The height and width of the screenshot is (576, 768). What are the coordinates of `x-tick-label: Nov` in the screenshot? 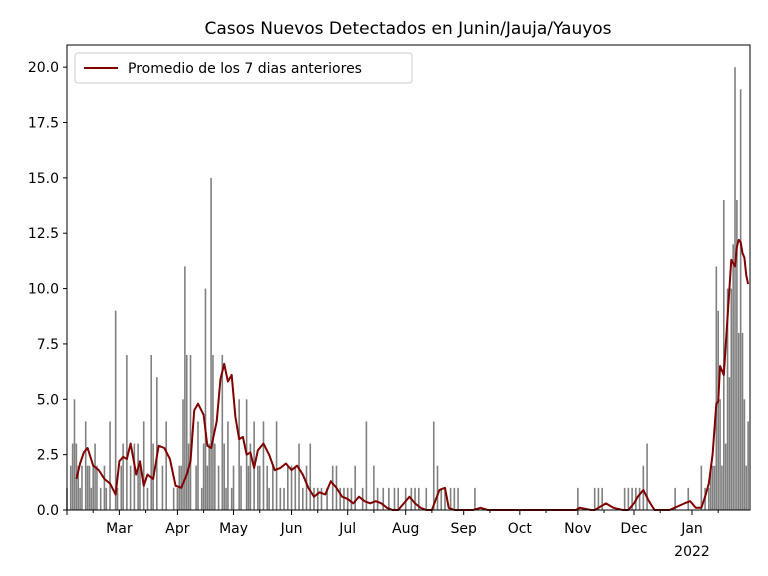 It's located at (577, 529).